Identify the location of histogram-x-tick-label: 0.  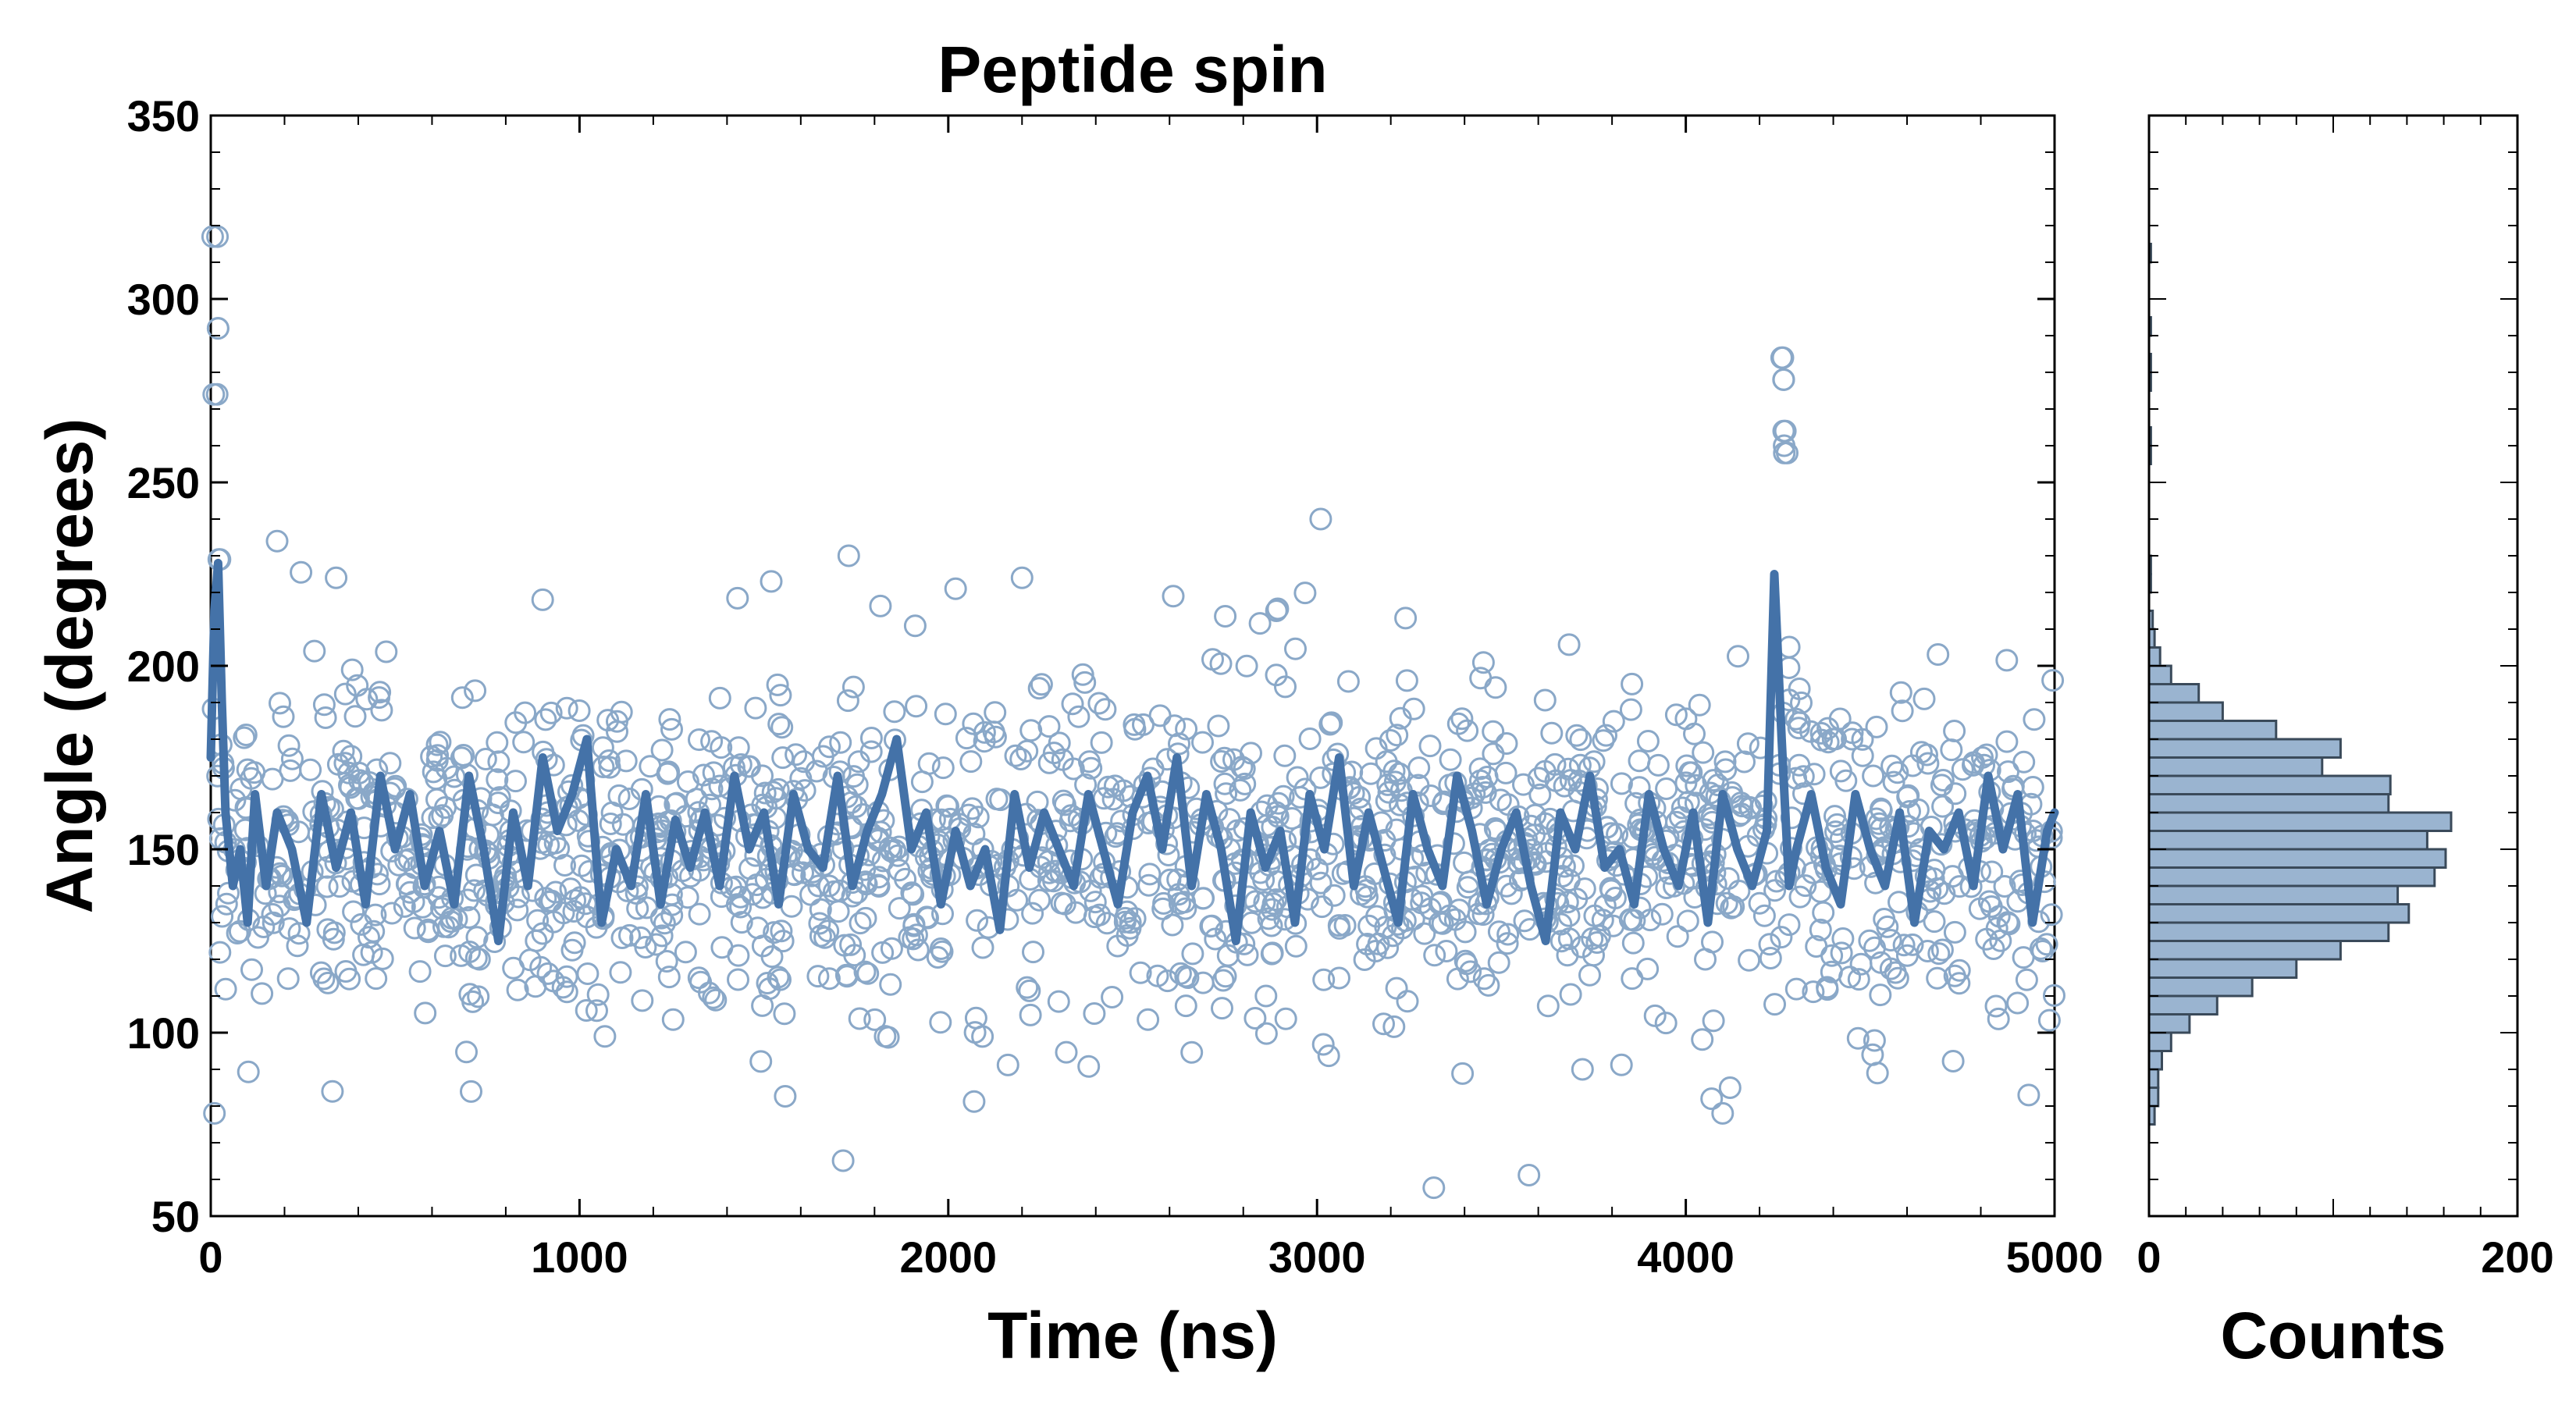
(2149, 1257).